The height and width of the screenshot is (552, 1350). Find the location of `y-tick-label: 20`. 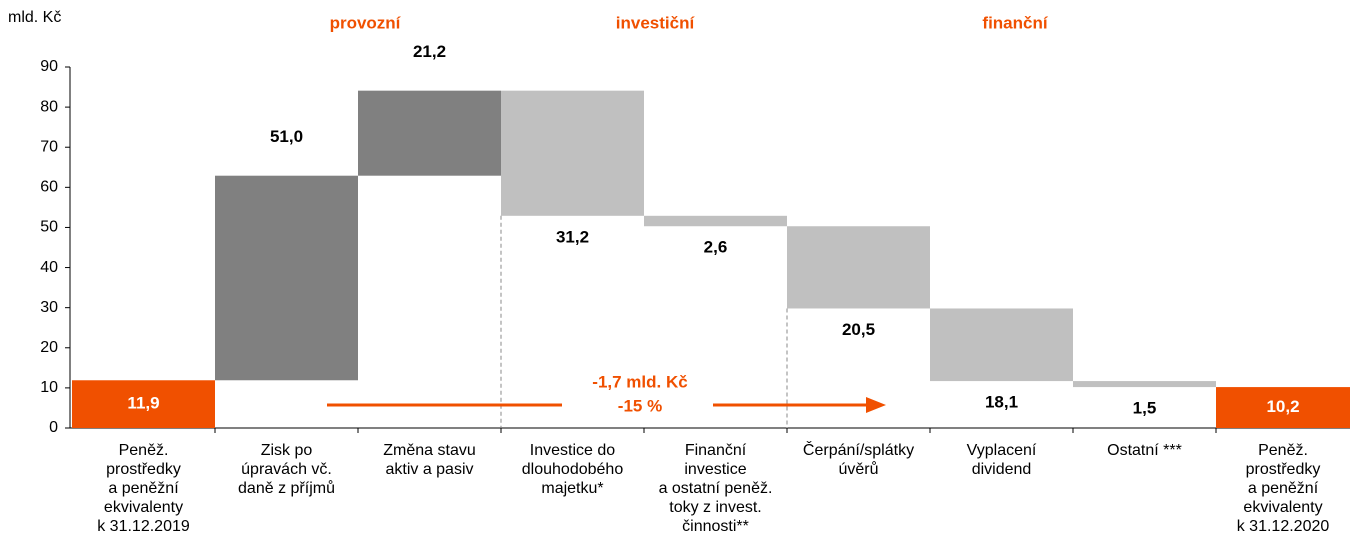

y-tick-label: 20 is located at coordinates (49, 347).